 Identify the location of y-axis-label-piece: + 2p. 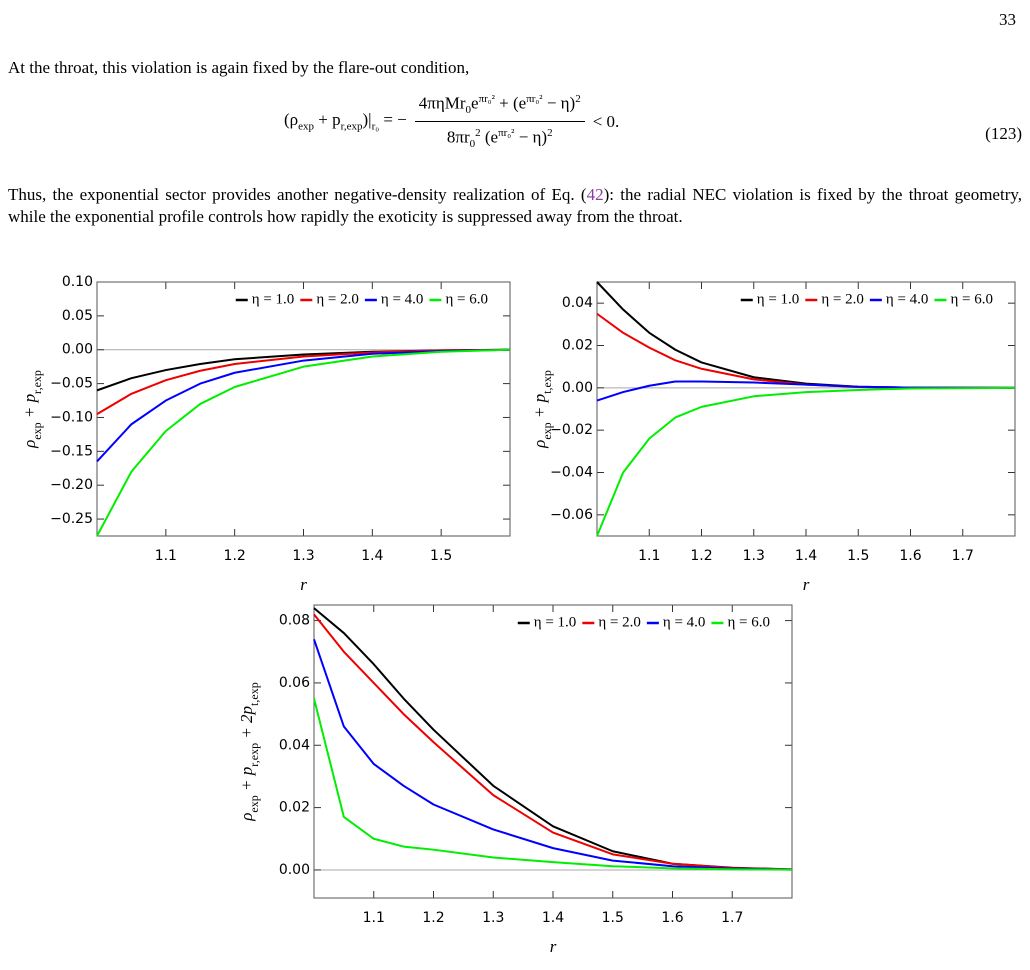
(246, 724).